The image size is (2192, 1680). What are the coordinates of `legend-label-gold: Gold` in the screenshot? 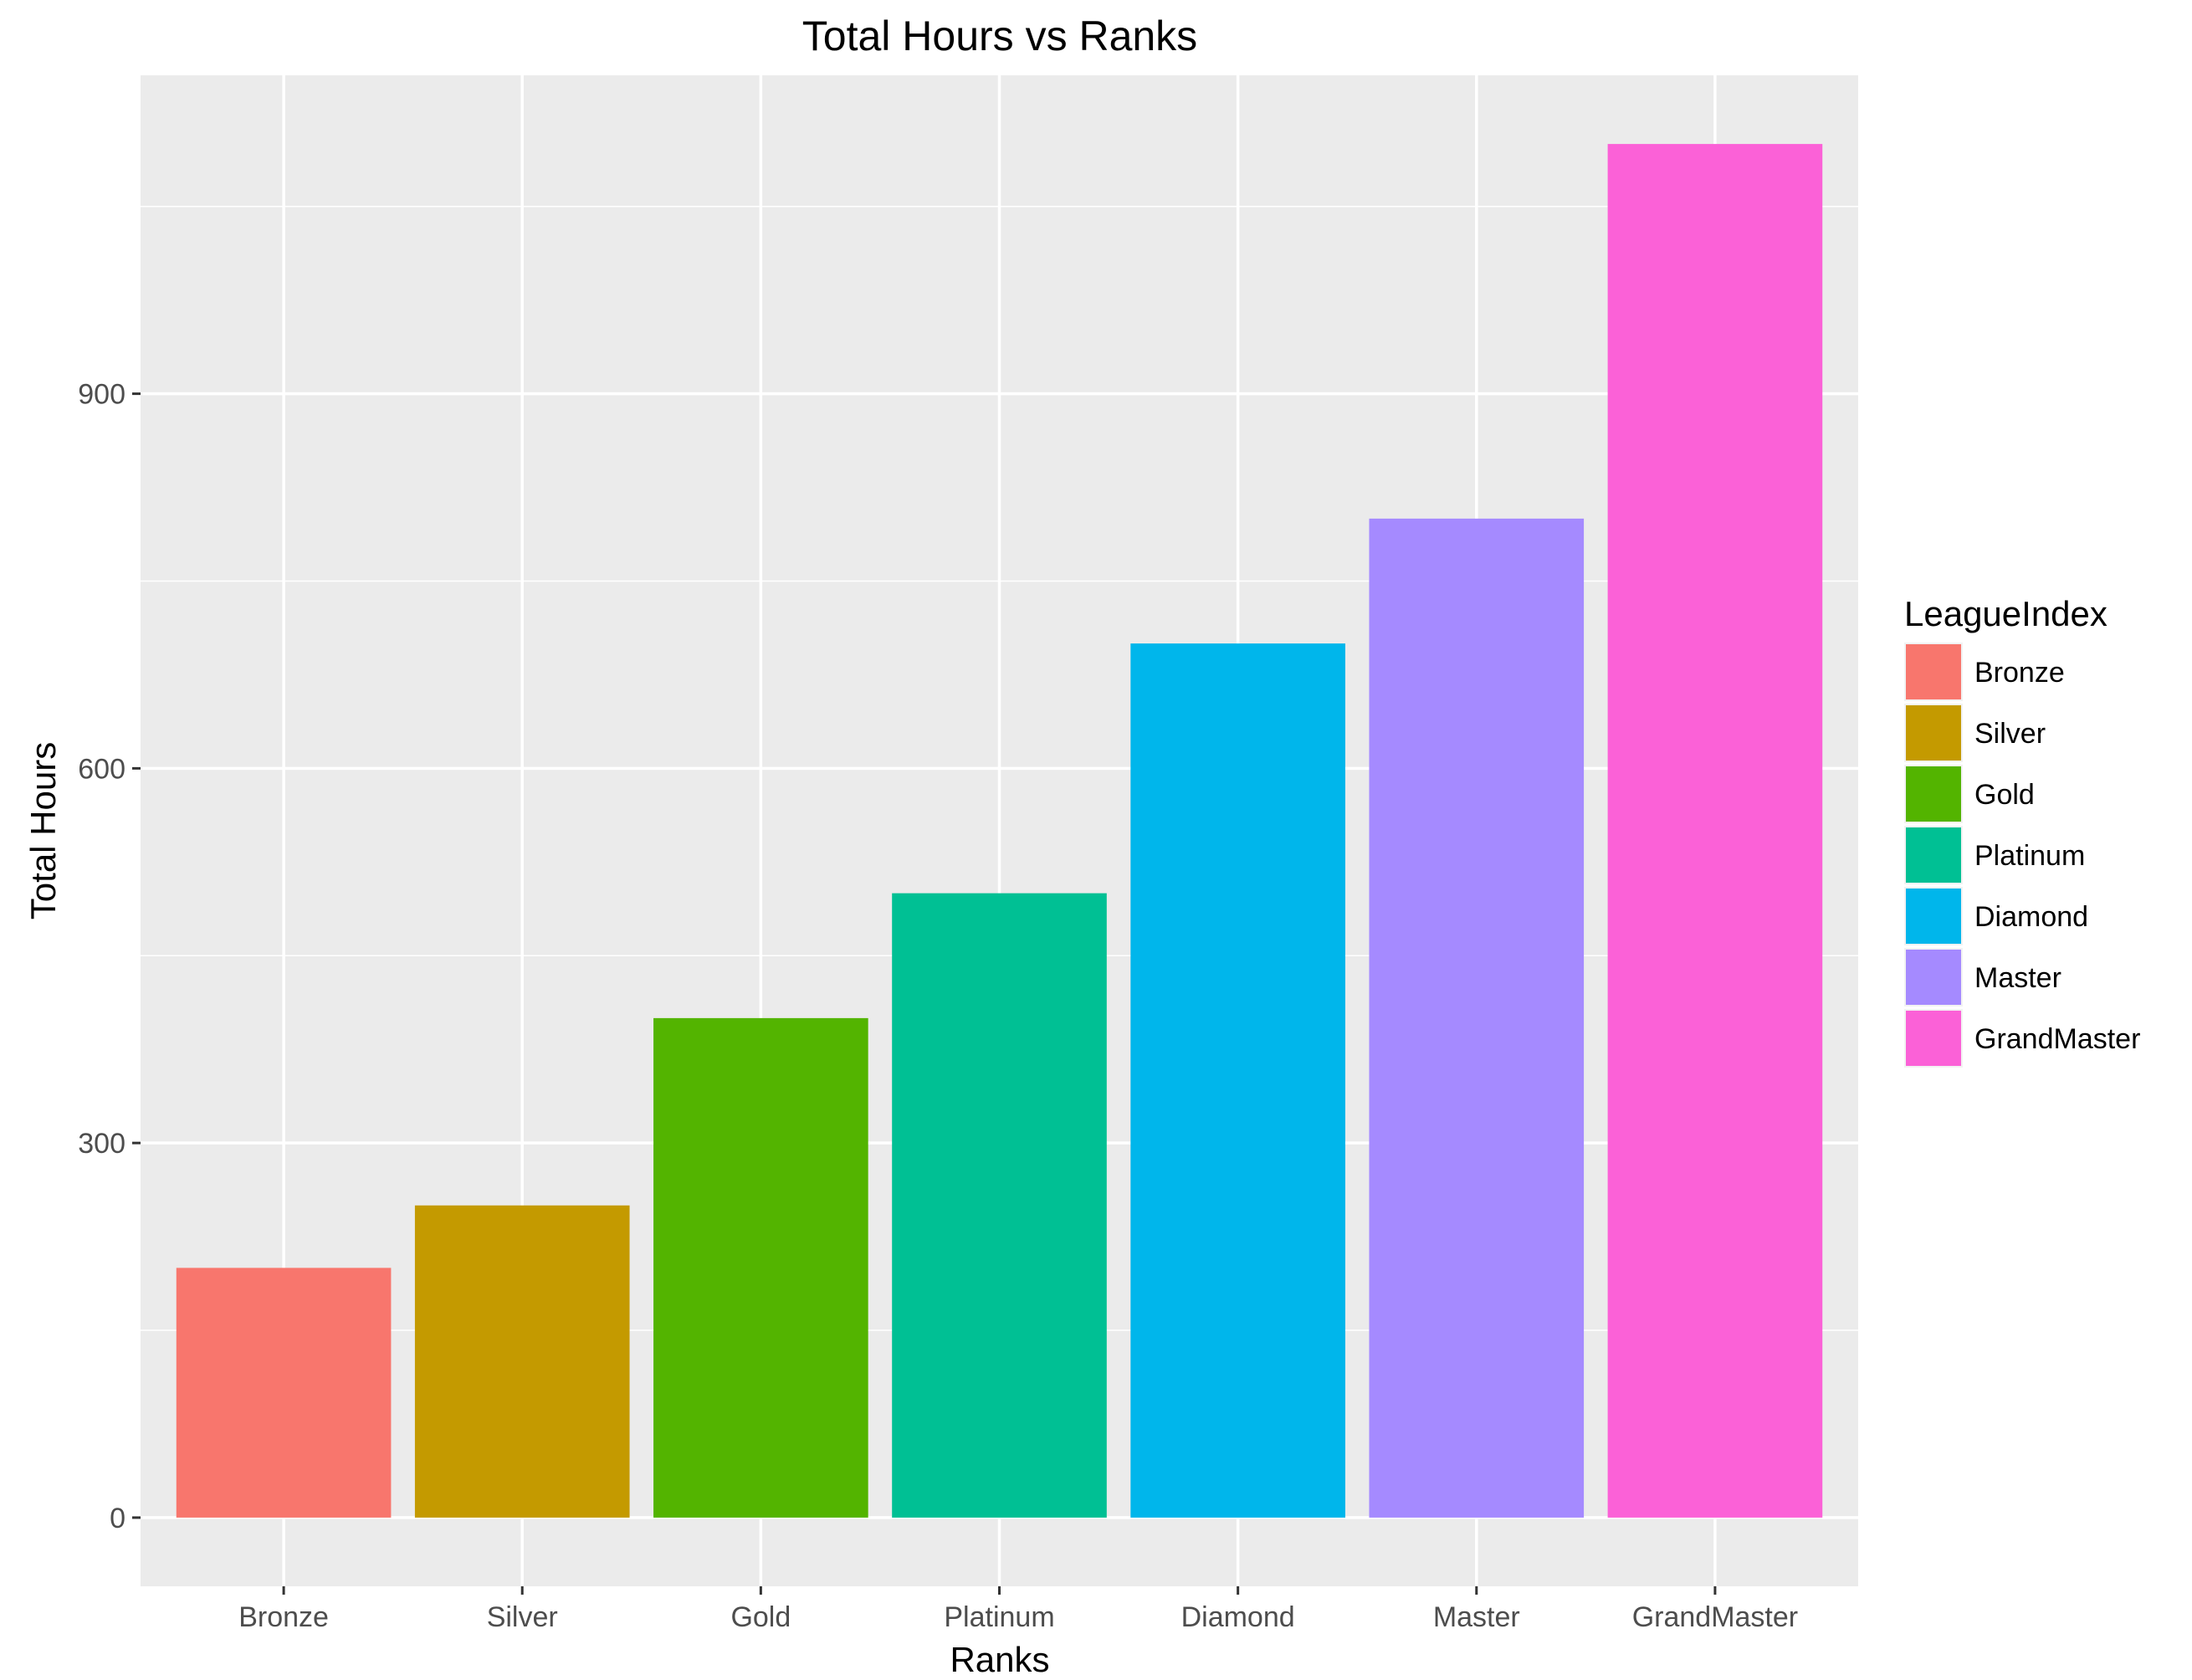 It's located at (2004, 795).